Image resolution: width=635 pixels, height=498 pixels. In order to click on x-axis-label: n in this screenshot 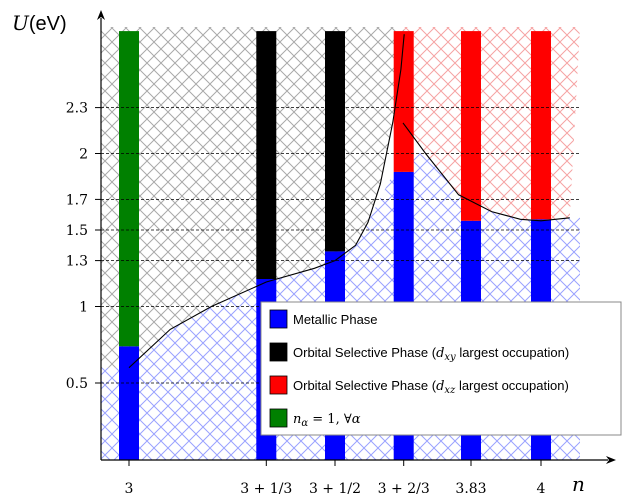, I will do `click(578, 484)`.